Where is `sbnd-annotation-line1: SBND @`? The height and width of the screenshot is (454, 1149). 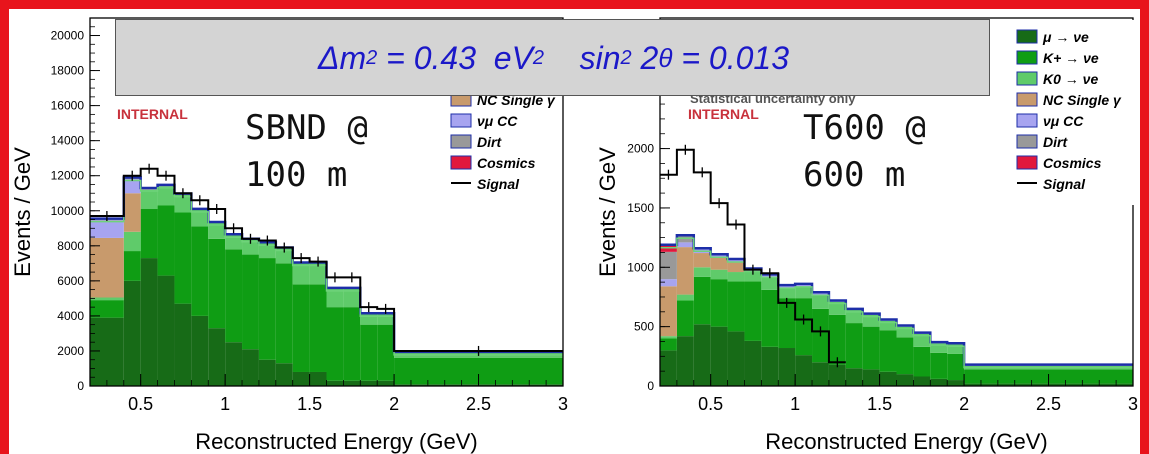 sbnd-annotation-line1: SBND @ is located at coordinates (306, 128).